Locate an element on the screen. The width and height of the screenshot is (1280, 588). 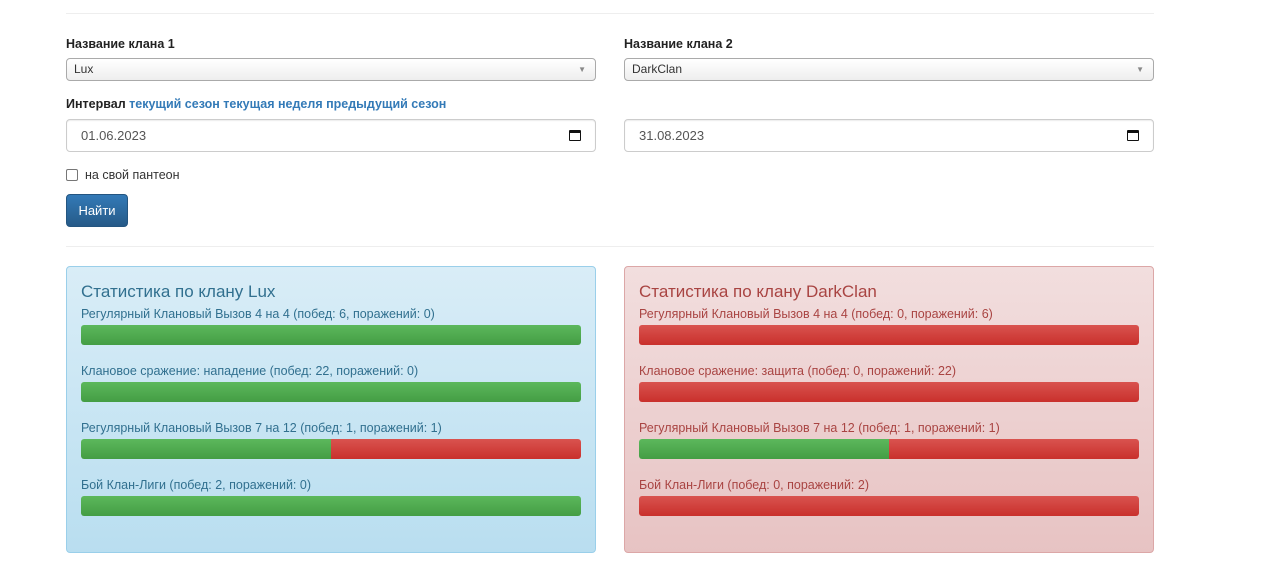
date-from-value: 01.06.2023 is located at coordinates (114, 135).